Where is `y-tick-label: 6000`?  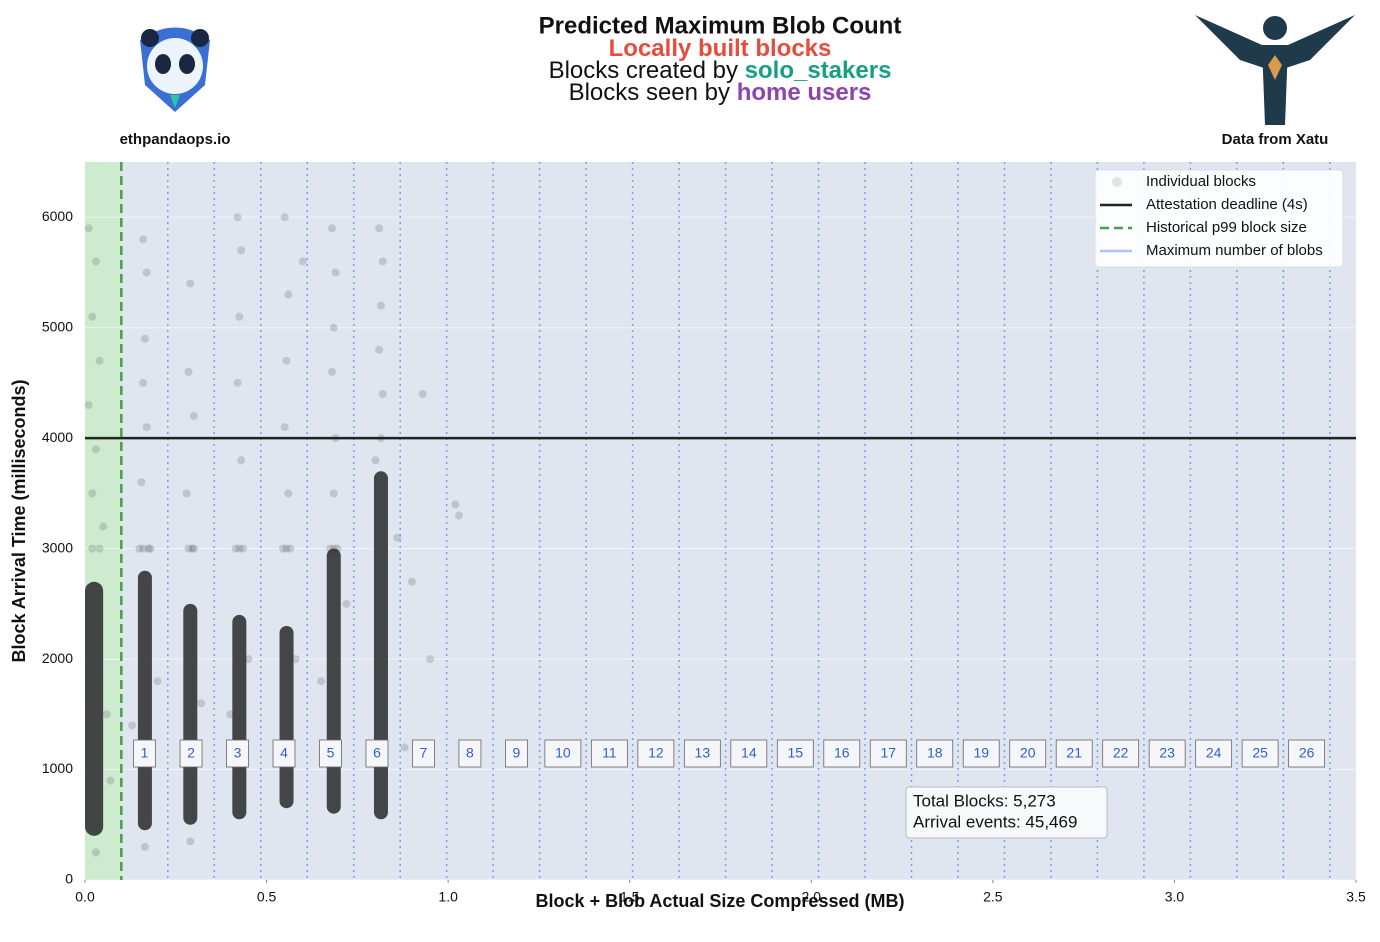
y-tick-label: 6000 is located at coordinates (57, 216).